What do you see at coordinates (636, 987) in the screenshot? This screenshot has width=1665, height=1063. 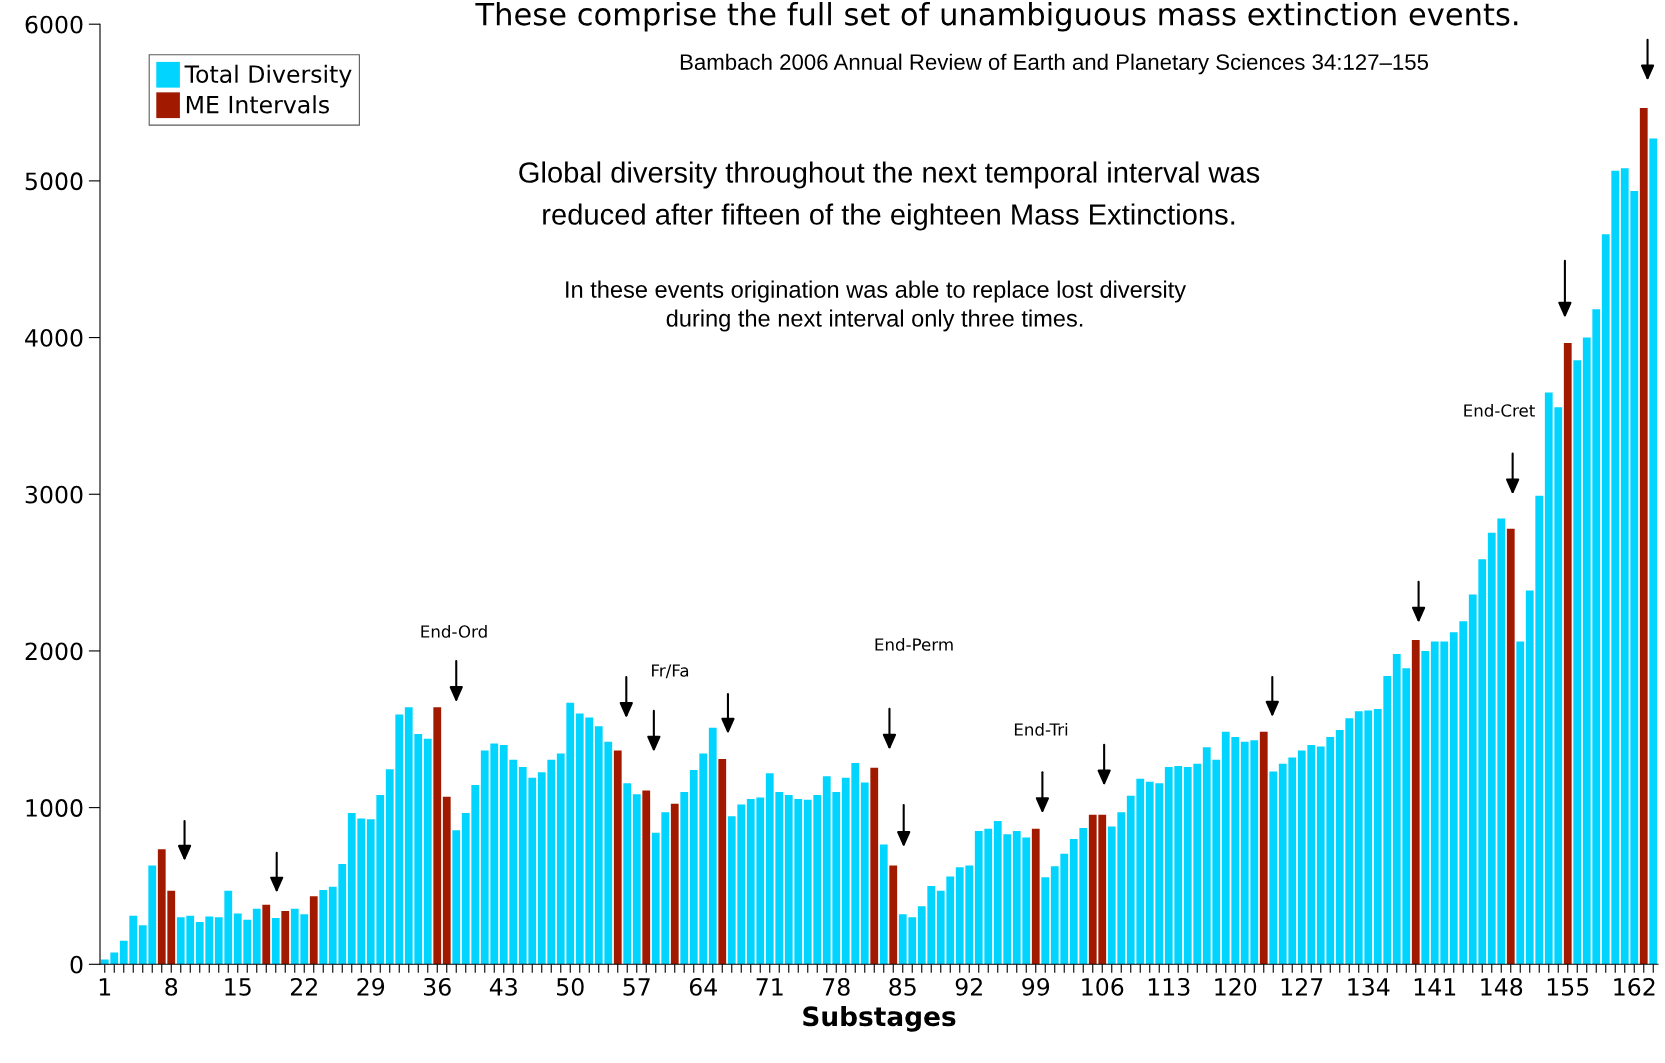 I see `x-tick-label: 57` at bounding box center [636, 987].